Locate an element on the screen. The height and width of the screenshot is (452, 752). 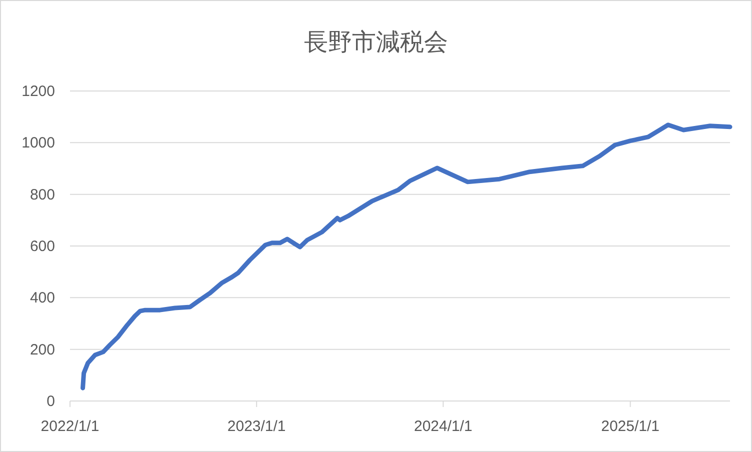
x-tick-label: 2023/1/1 is located at coordinates (256, 426).